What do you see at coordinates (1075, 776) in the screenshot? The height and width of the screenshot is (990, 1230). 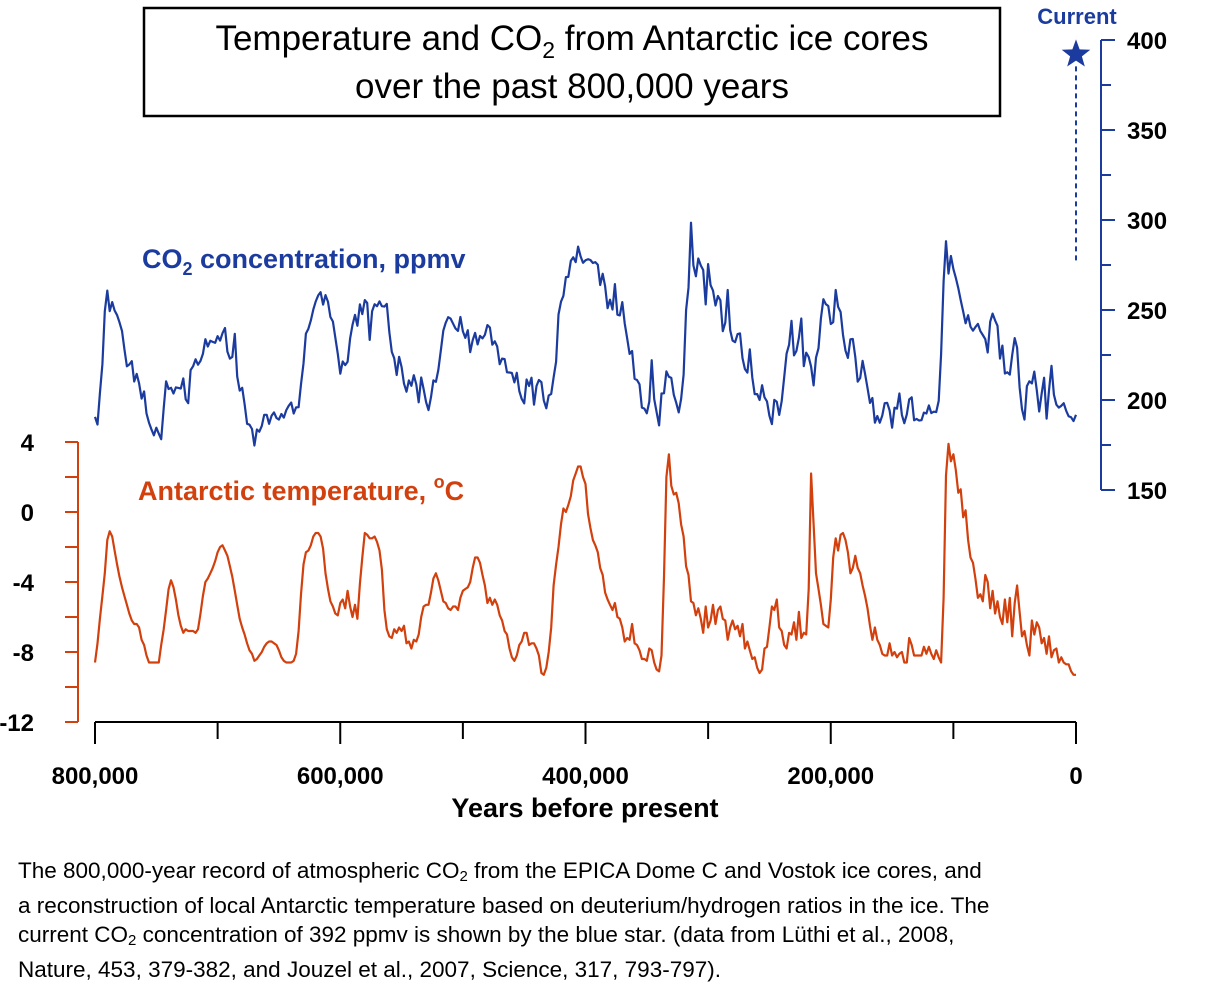 I see `x-tick-label: 0` at bounding box center [1075, 776].